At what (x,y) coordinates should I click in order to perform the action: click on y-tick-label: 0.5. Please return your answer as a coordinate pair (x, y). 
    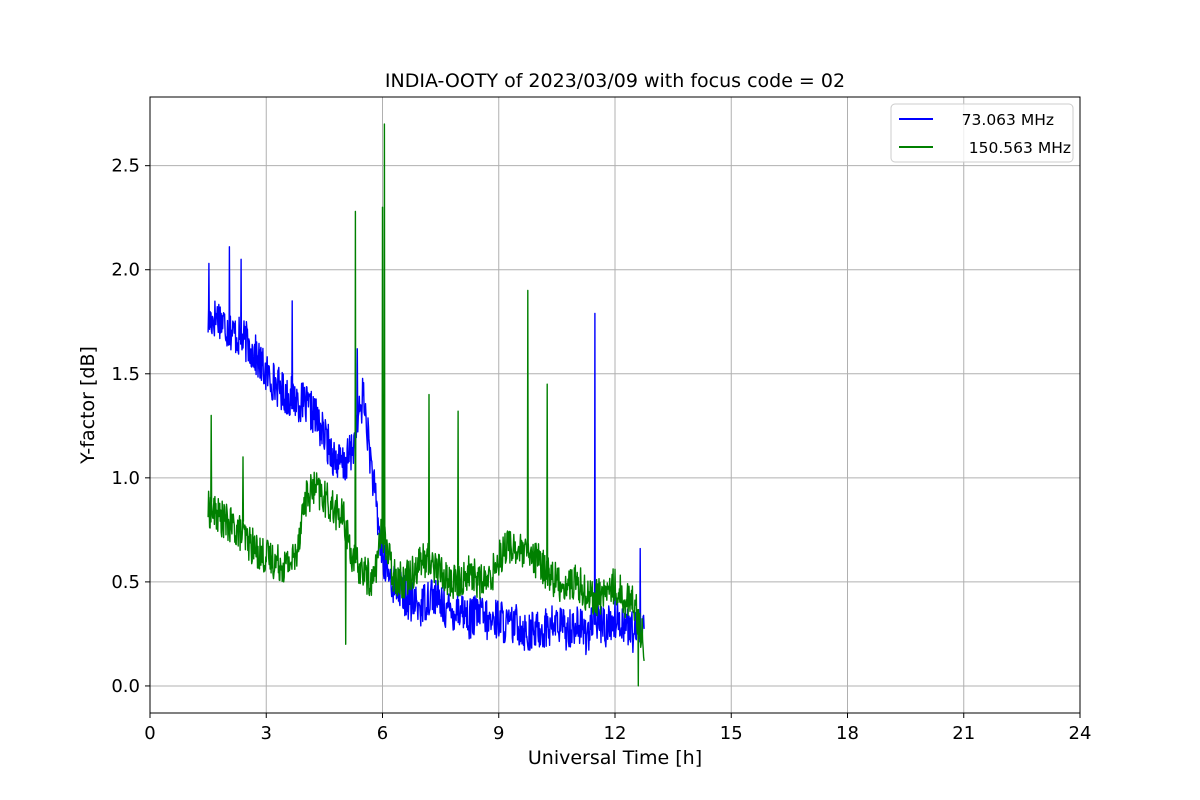
    Looking at the image, I should click on (125, 582).